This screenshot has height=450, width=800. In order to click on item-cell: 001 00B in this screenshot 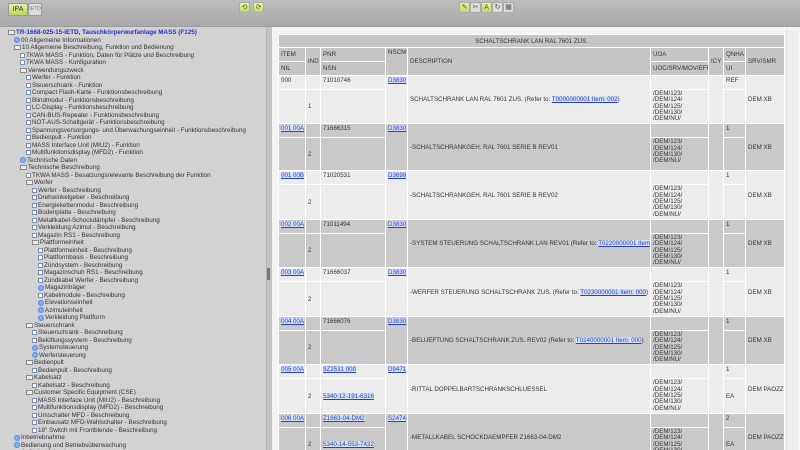, I will do `click(292, 178)`.